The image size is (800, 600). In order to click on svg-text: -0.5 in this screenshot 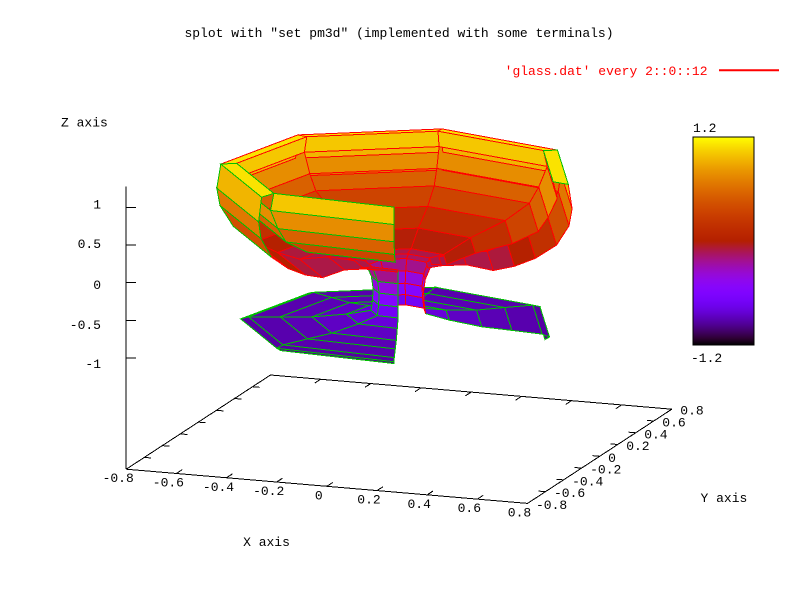, I will do `click(85, 325)`.